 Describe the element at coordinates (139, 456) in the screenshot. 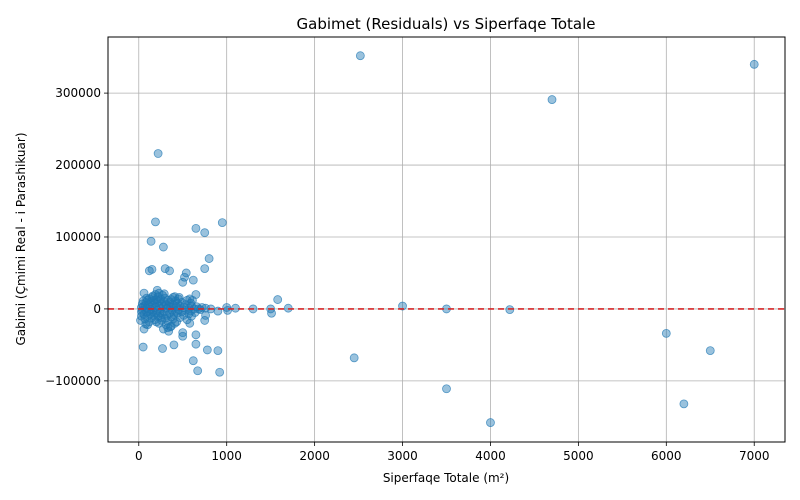

I see `x-tick-label: 0` at that location.